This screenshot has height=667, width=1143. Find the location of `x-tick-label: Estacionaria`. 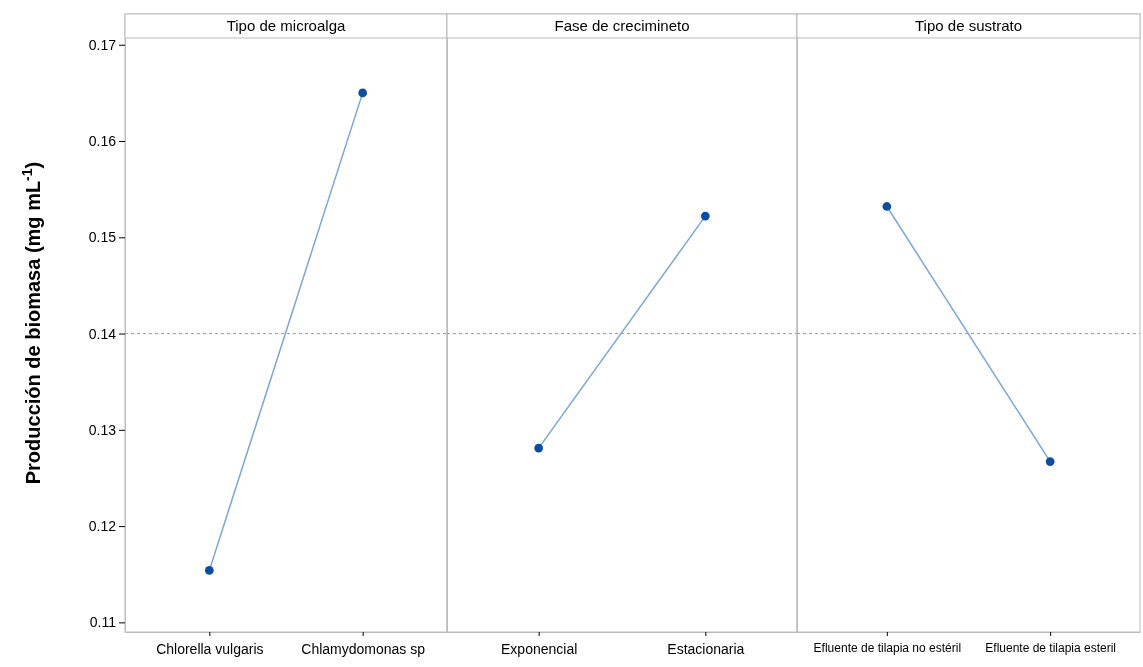

x-tick-label: Estacionaria is located at coordinates (706, 649).